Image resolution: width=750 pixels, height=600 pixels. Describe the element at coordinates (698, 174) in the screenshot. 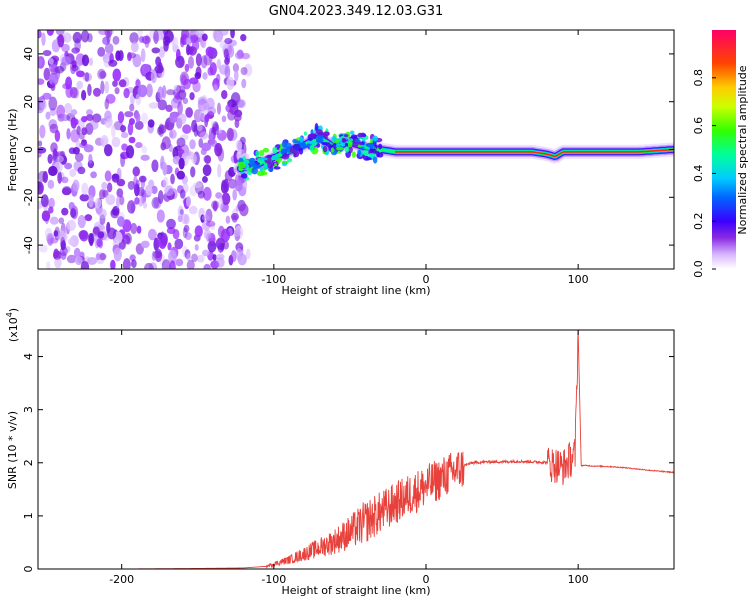

I see `colorbar-tick-label: 0.4` at that location.